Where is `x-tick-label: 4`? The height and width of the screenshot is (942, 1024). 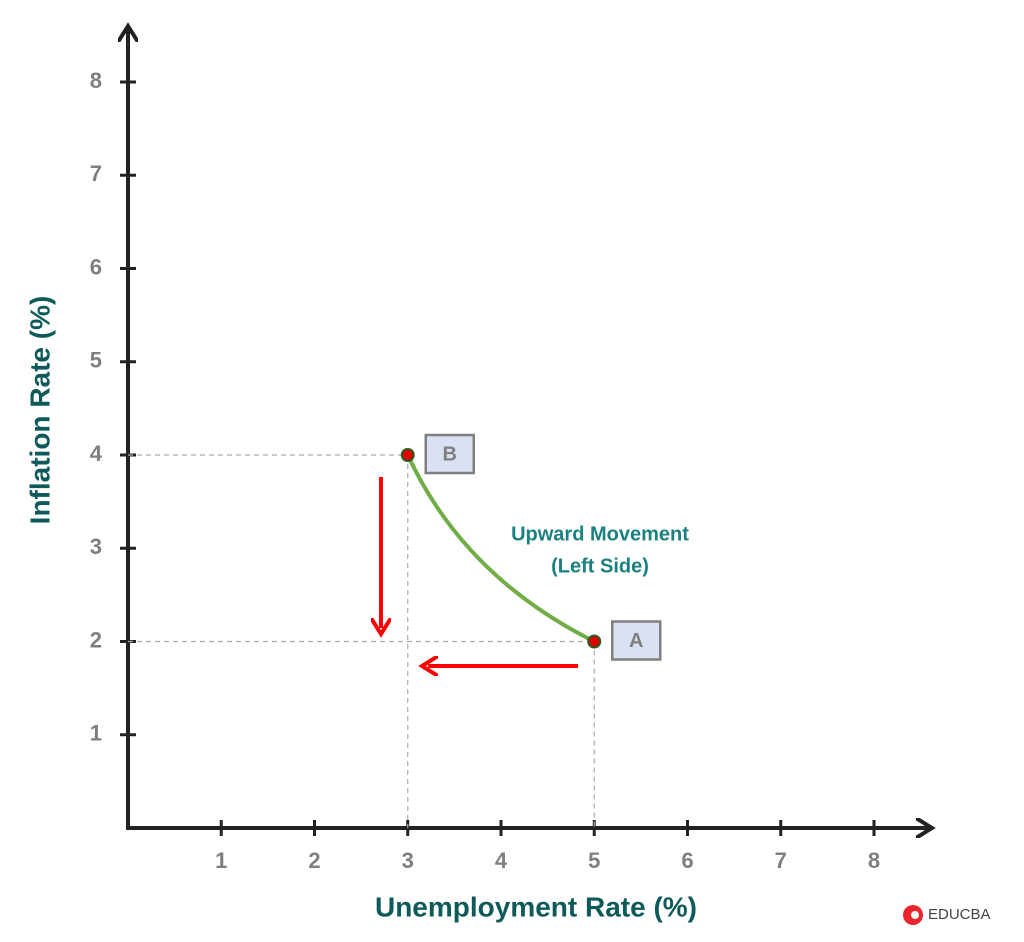
x-tick-label: 4 is located at coordinates (501, 860).